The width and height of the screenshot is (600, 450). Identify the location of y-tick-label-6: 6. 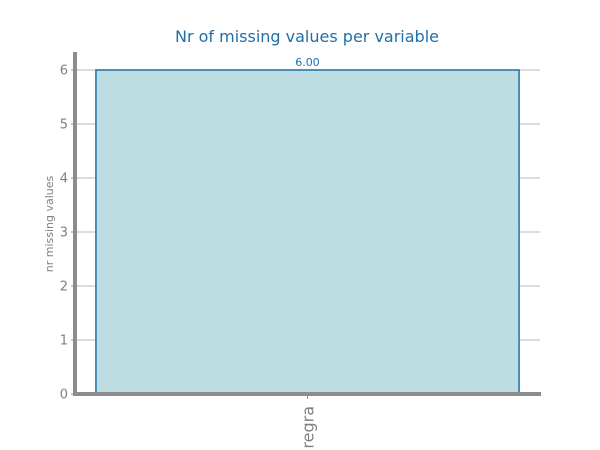
(64, 71).